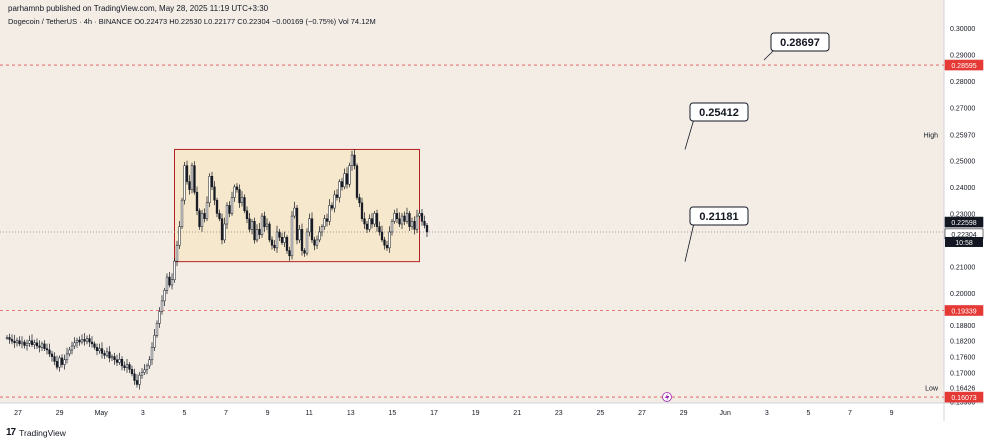 The image size is (984, 442). What do you see at coordinates (363, 21) in the screenshot?
I see `volume-value: 74.12M` at bounding box center [363, 21].